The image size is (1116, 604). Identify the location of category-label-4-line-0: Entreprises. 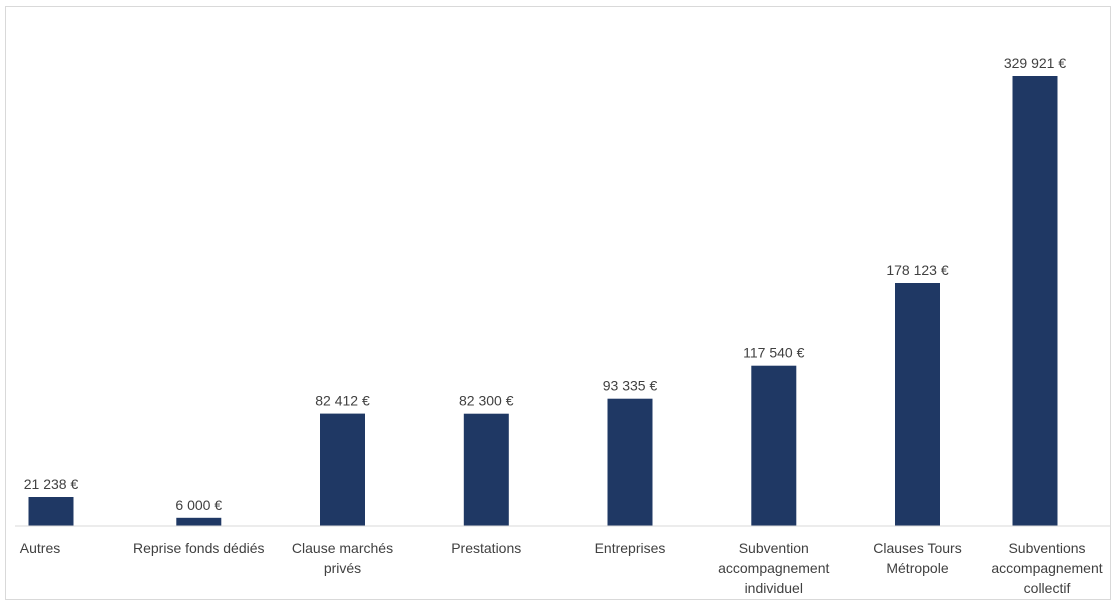
(630, 548).